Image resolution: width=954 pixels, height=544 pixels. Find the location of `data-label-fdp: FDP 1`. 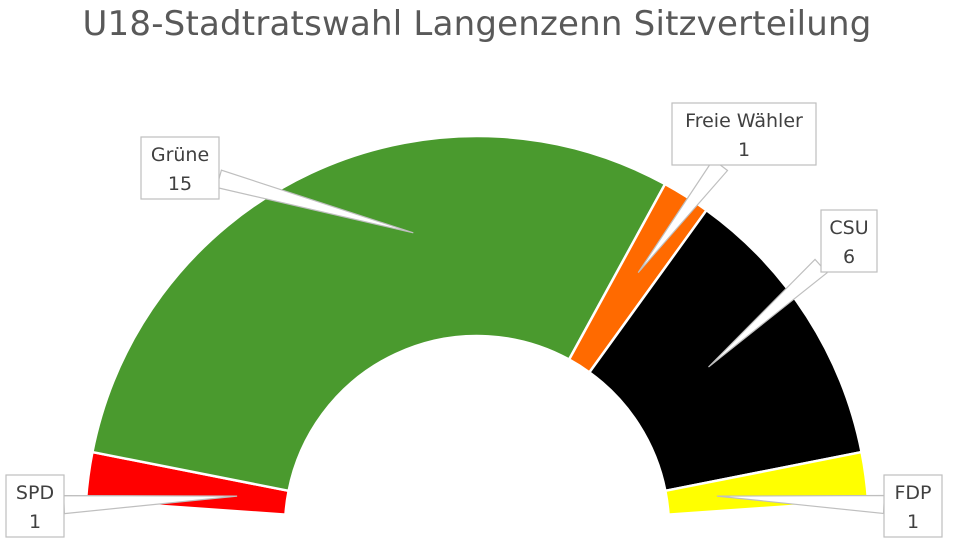

data-label-fdp: FDP 1 is located at coordinates (913, 506).